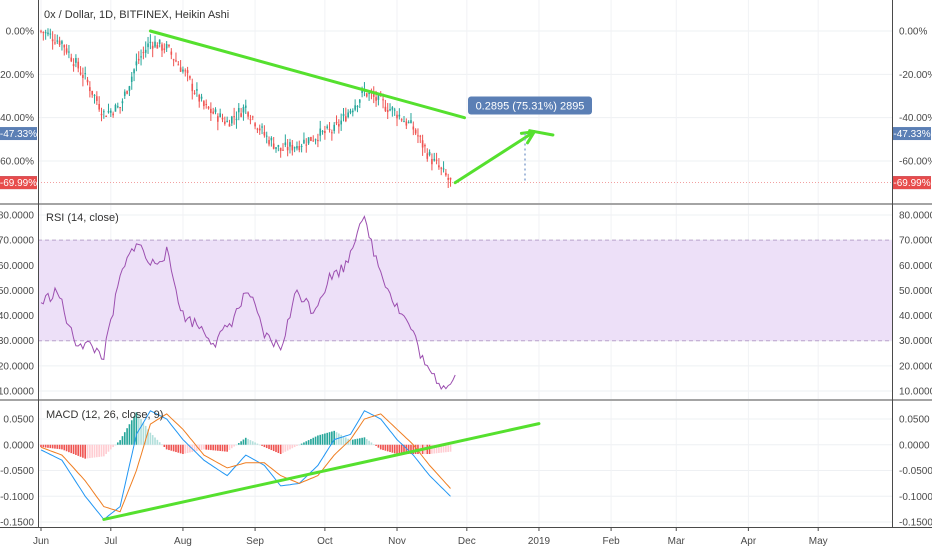 This screenshot has width=932, height=550. I want to click on macd-annotations, so click(321, 471).